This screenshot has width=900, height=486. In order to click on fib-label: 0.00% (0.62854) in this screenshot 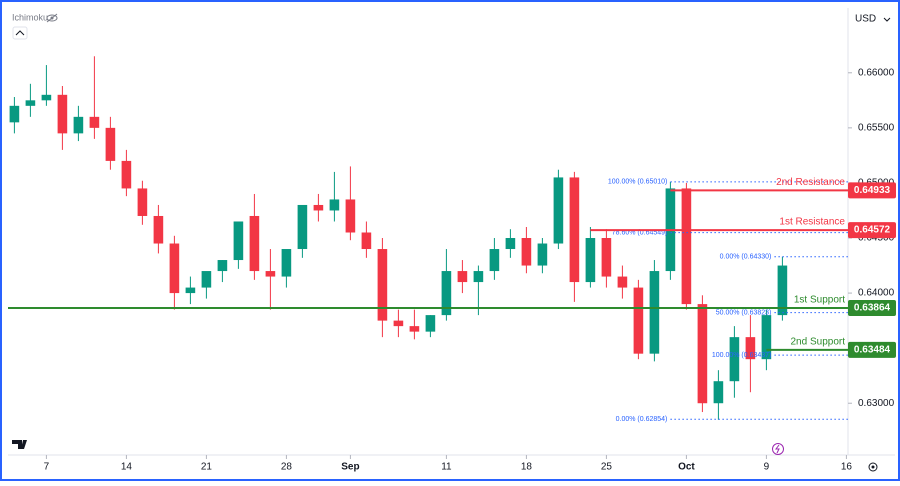, I will do `click(642, 419)`.